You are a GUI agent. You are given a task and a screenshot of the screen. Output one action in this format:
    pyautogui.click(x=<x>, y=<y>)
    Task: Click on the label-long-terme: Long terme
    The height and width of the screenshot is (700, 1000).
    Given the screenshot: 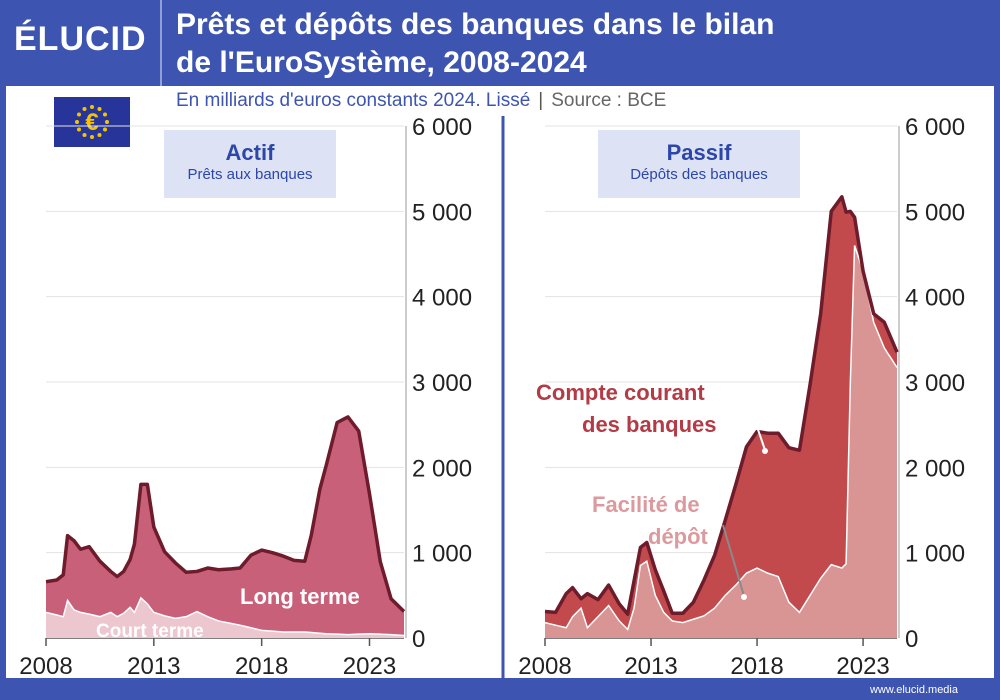 What is the action you would take?
    pyautogui.click(x=300, y=596)
    